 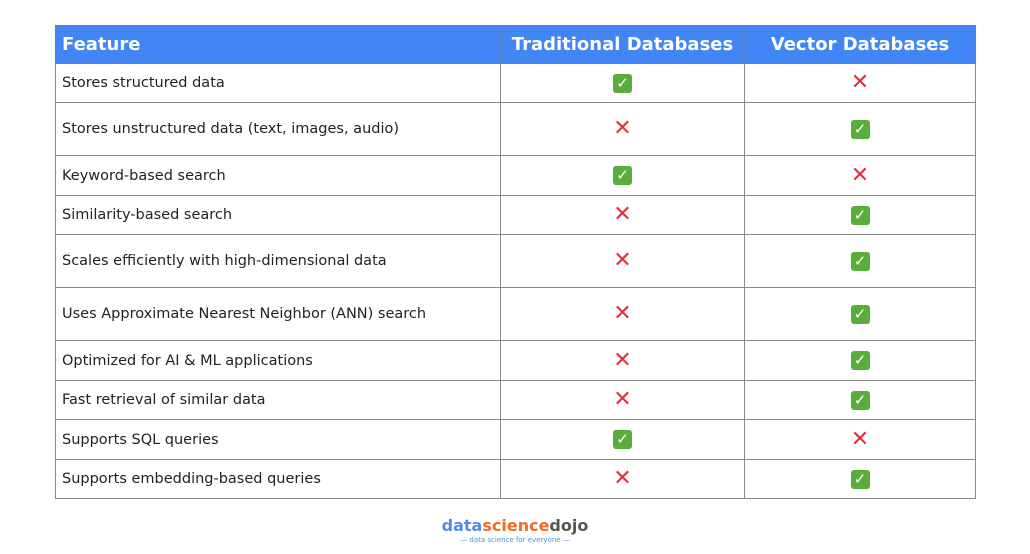 What do you see at coordinates (462, 525) in the screenshot?
I see `logo-text-data: data` at bounding box center [462, 525].